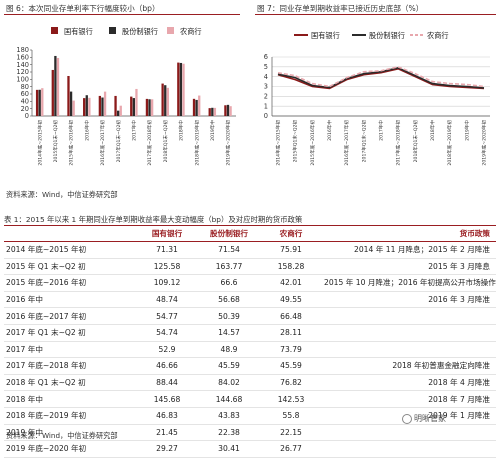 The width and height of the screenshot is (500, 458). Describe the element at coordinates (167, 316) in the screenshot. I see `cell-state-banks: 54.77` at that location.